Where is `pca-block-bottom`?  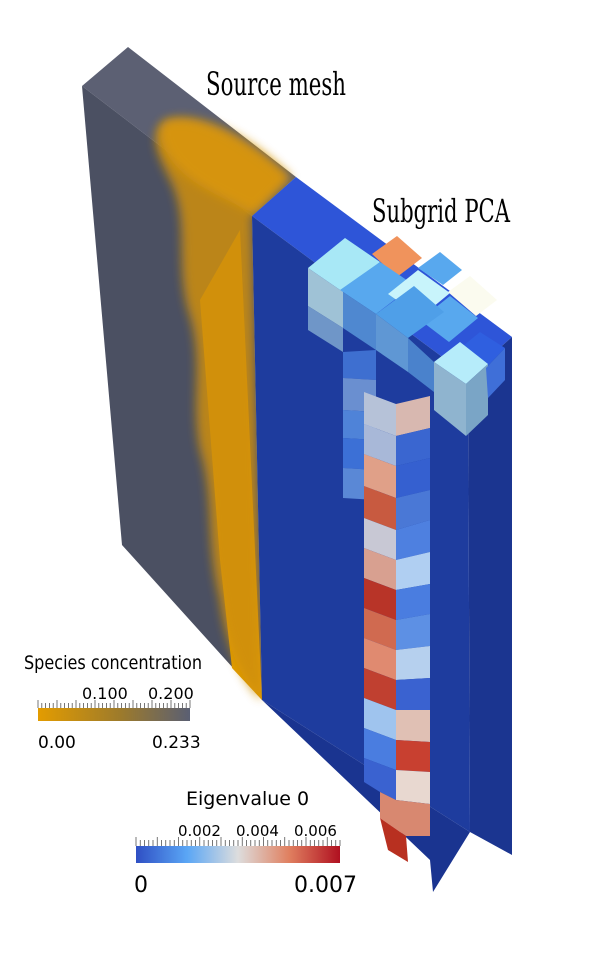 pca-block-bottom is located at coordinates (366, 796).